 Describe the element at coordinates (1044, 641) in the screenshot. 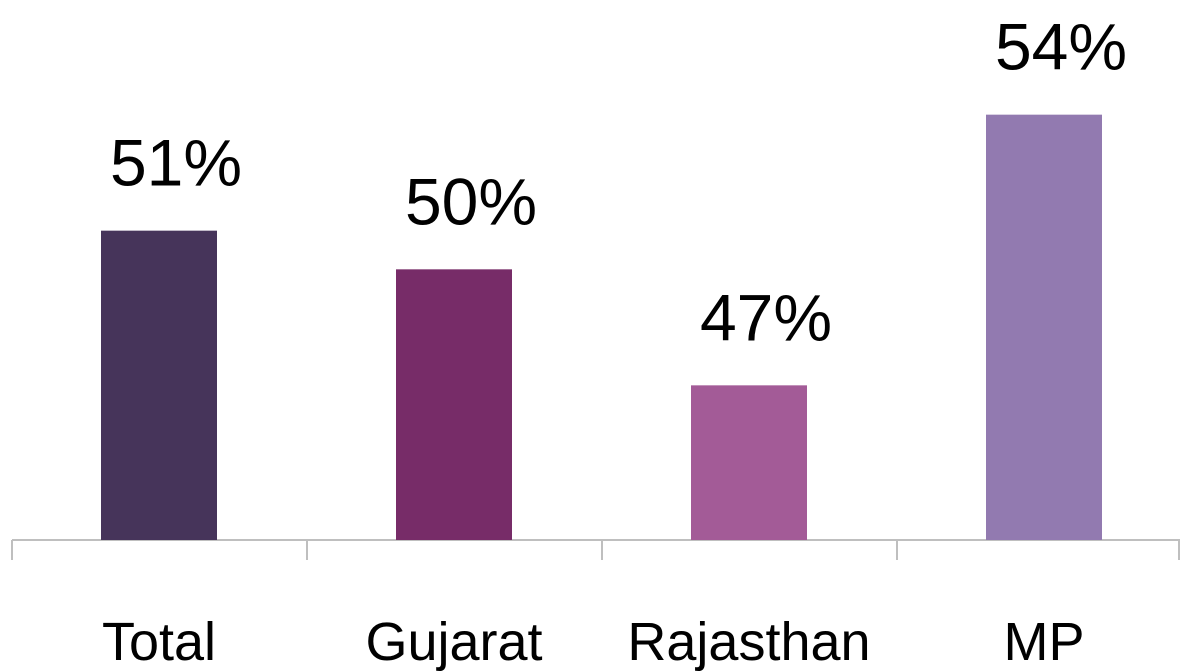

I see `x-tick-label: MP` at that location.